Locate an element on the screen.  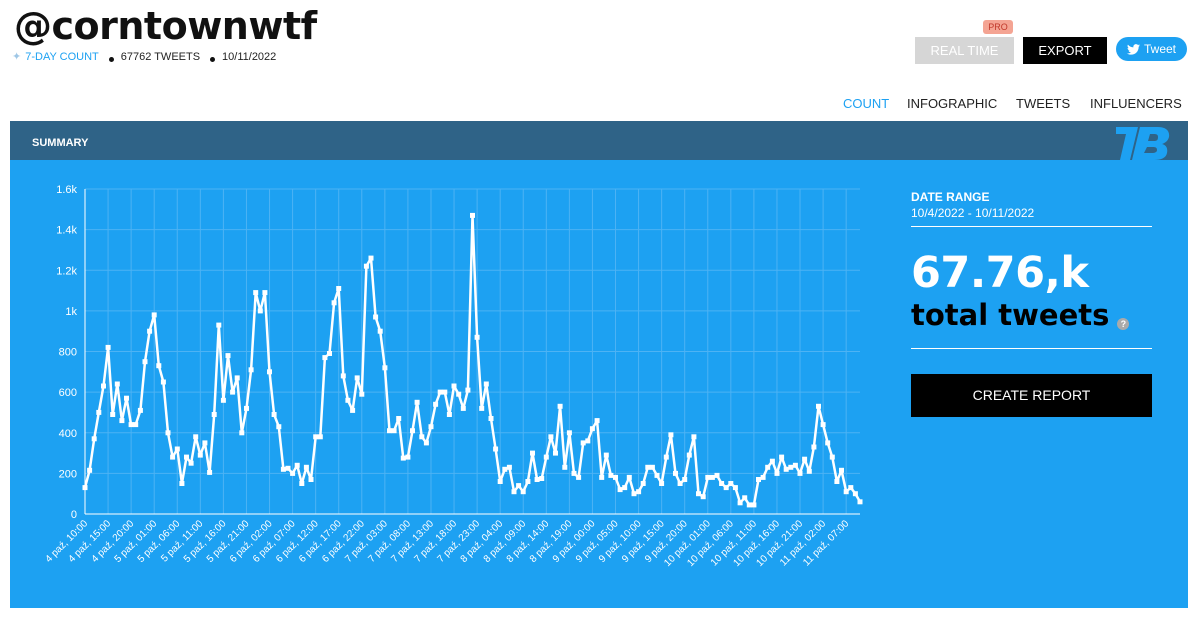
tweet-button: Tweet is located at coordinates (1151, 49).